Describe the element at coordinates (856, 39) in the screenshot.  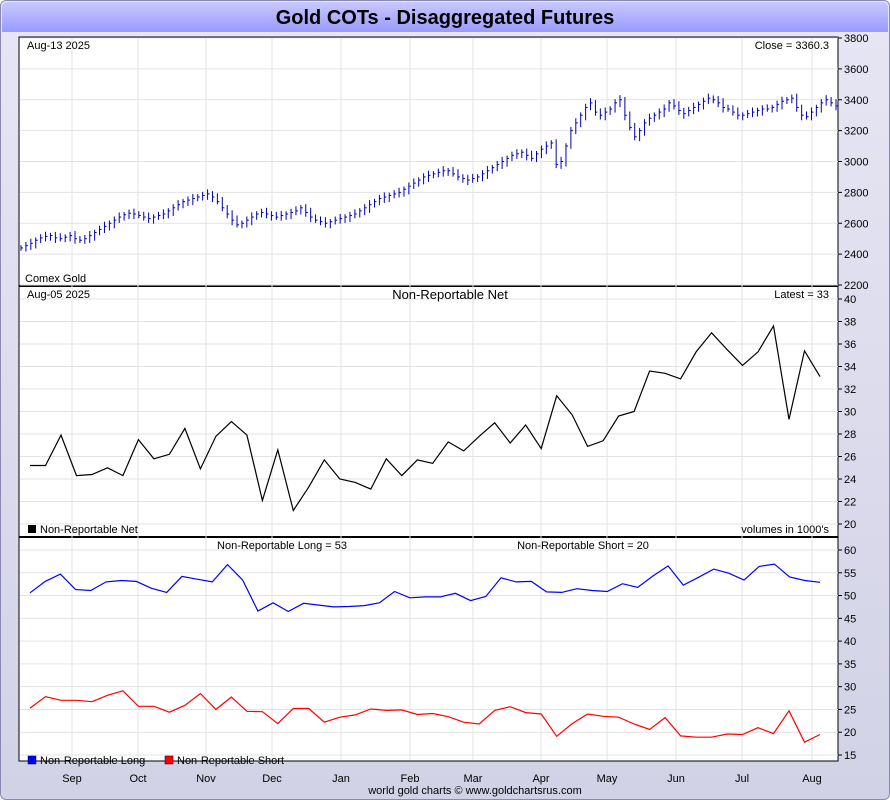
I see `price-y-tick-label: 3800` at that location.